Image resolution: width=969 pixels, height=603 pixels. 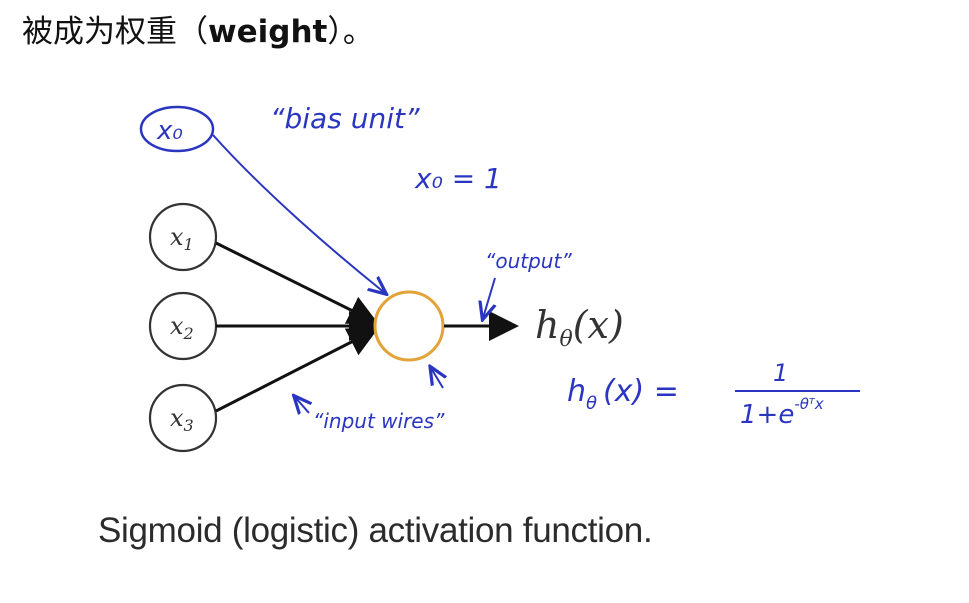 I want to click on hypothesis-label: hθ(x), so click(x=579, y=327).